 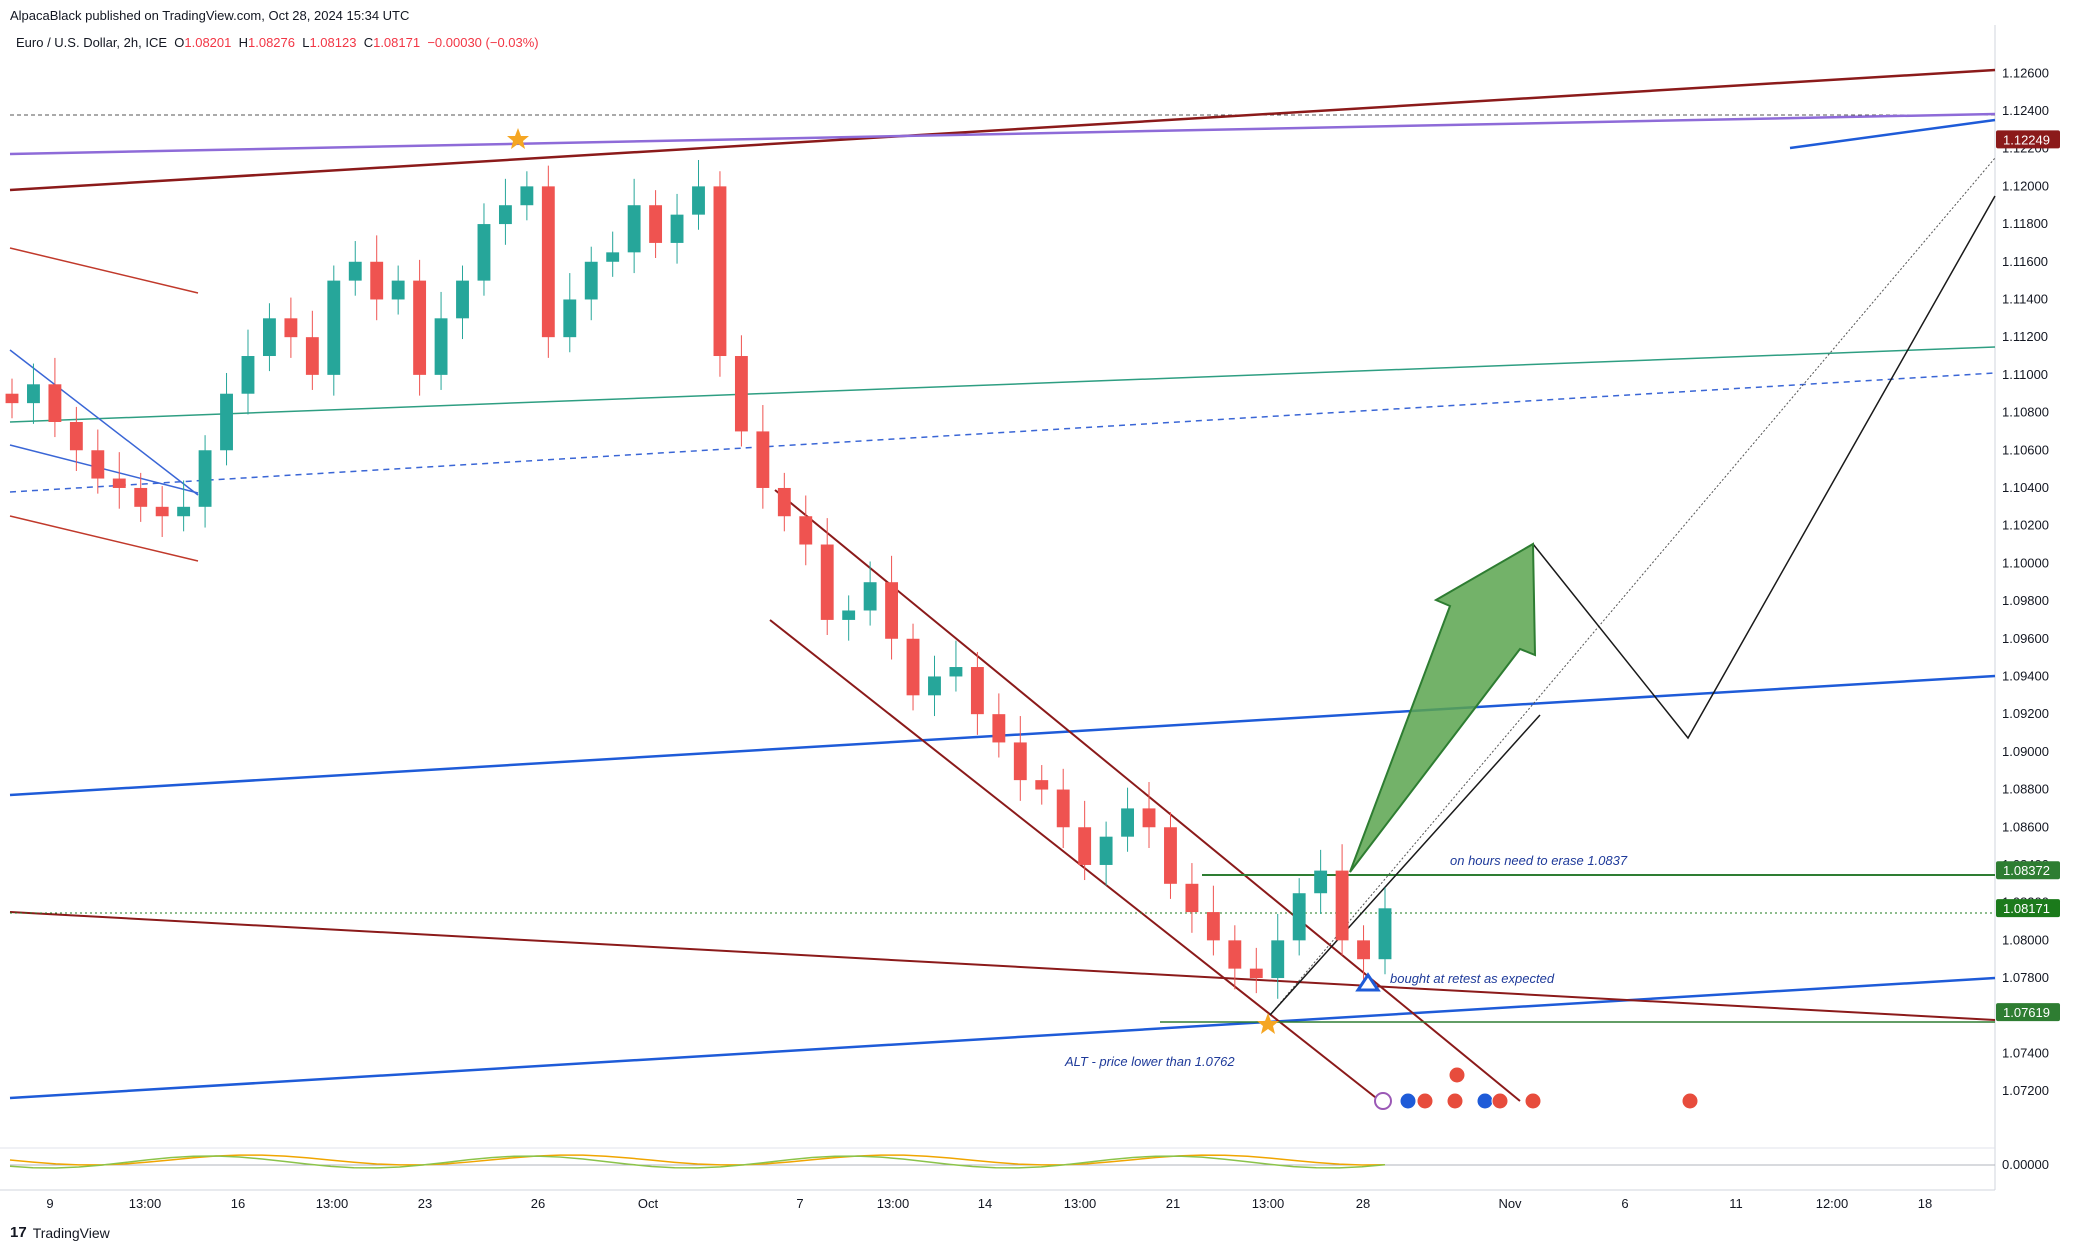 I want to click on lightning-event-icon, so click(x=1383, y=1101).